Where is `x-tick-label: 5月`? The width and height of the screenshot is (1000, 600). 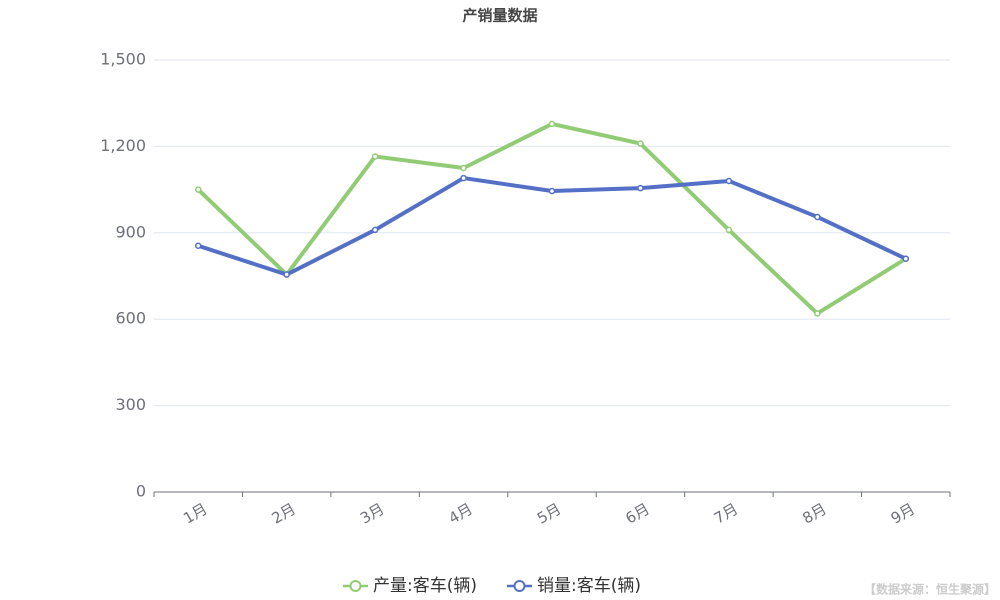 x-tick-label: 5月 is located at coordinates (549, 514).